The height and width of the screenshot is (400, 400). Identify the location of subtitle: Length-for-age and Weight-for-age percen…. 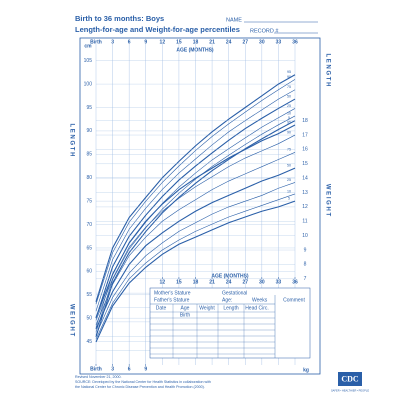
(157, 29).